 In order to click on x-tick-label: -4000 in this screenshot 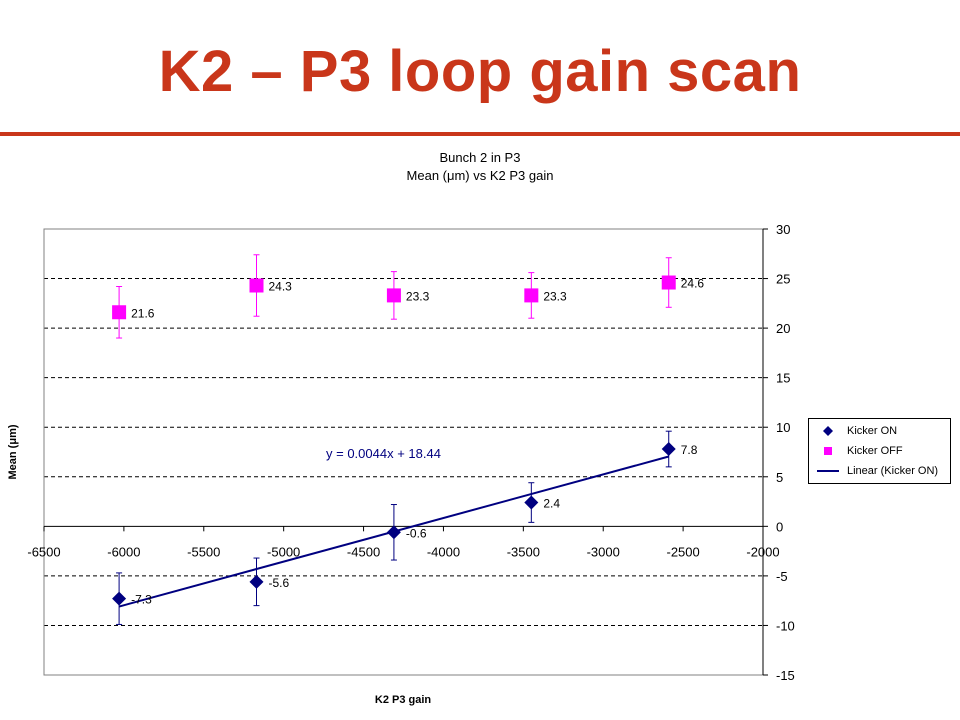, I will do `click(443, 551)`.